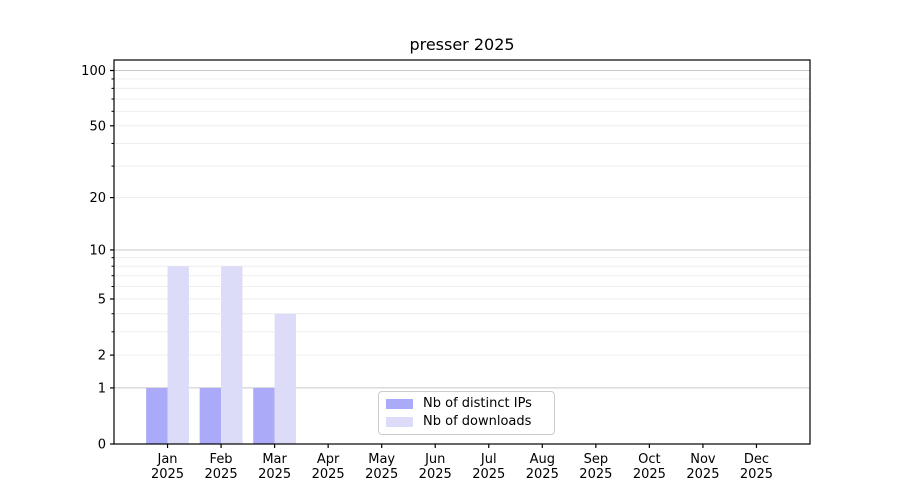 The width and height of the screenshot is (900, 500). Describe the element at coordinates (462, 44) in the screenshot. I see `chart-title: presser 2025` at that location.